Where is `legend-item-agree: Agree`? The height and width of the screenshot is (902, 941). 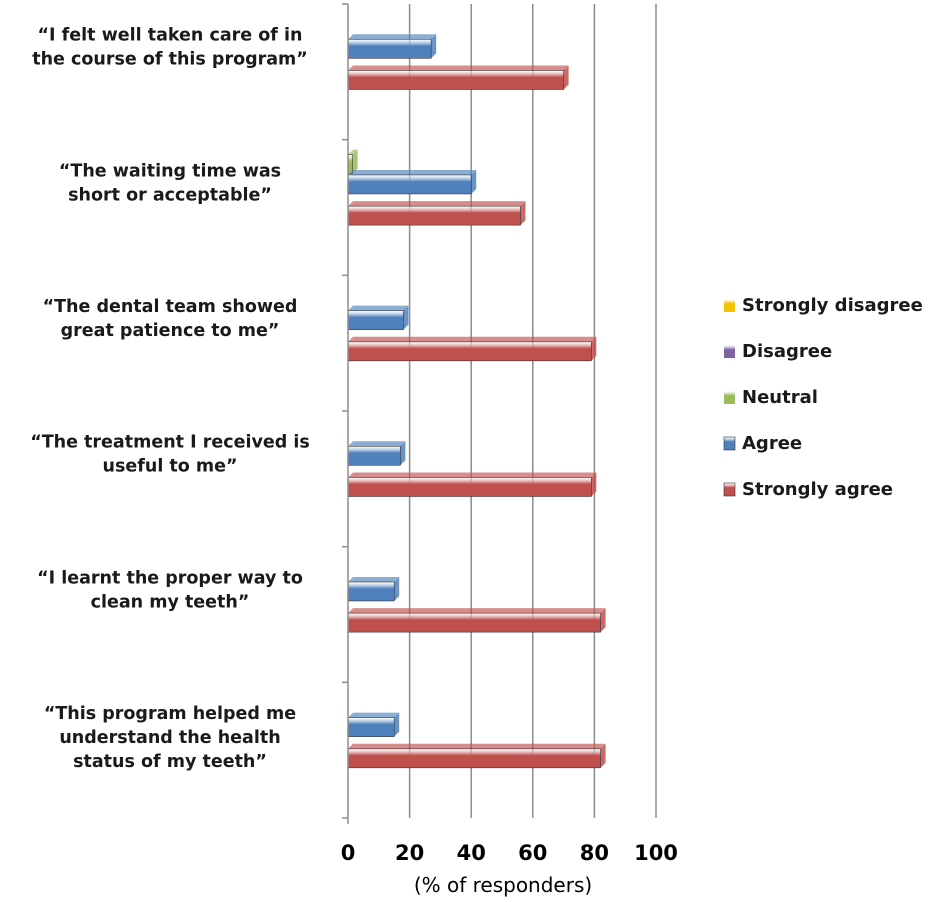 legend-item-agree: Agree is located at coordinates (762, 443).